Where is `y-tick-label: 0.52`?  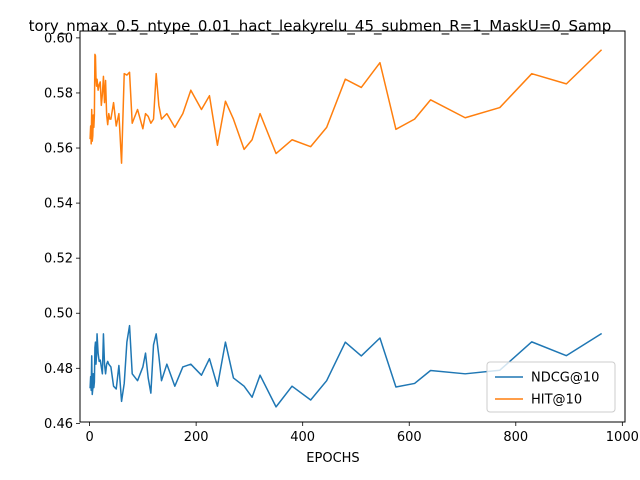 y-tick-label: 0.52 is located at coordinates (58, 259).